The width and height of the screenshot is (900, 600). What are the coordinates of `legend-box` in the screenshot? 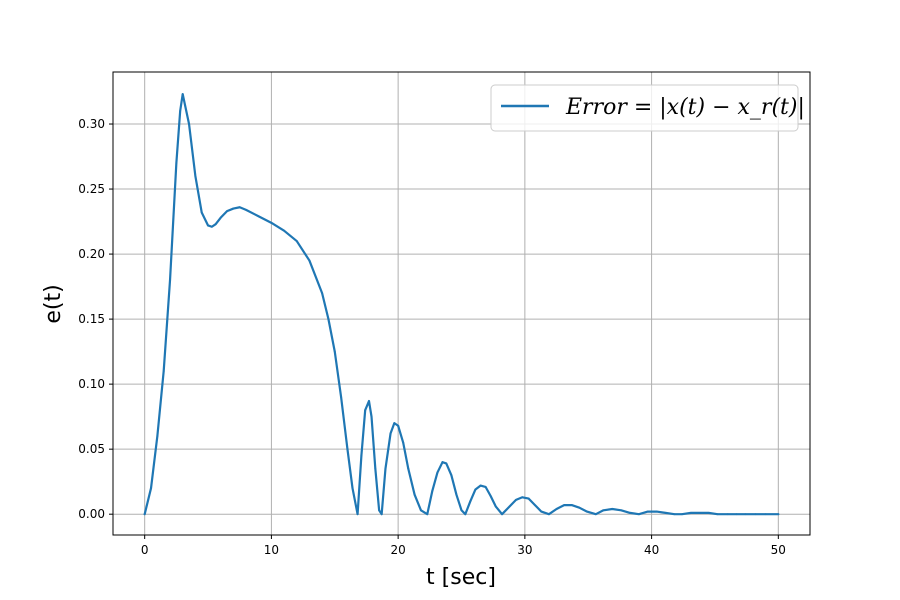 It's located at (644, 108).